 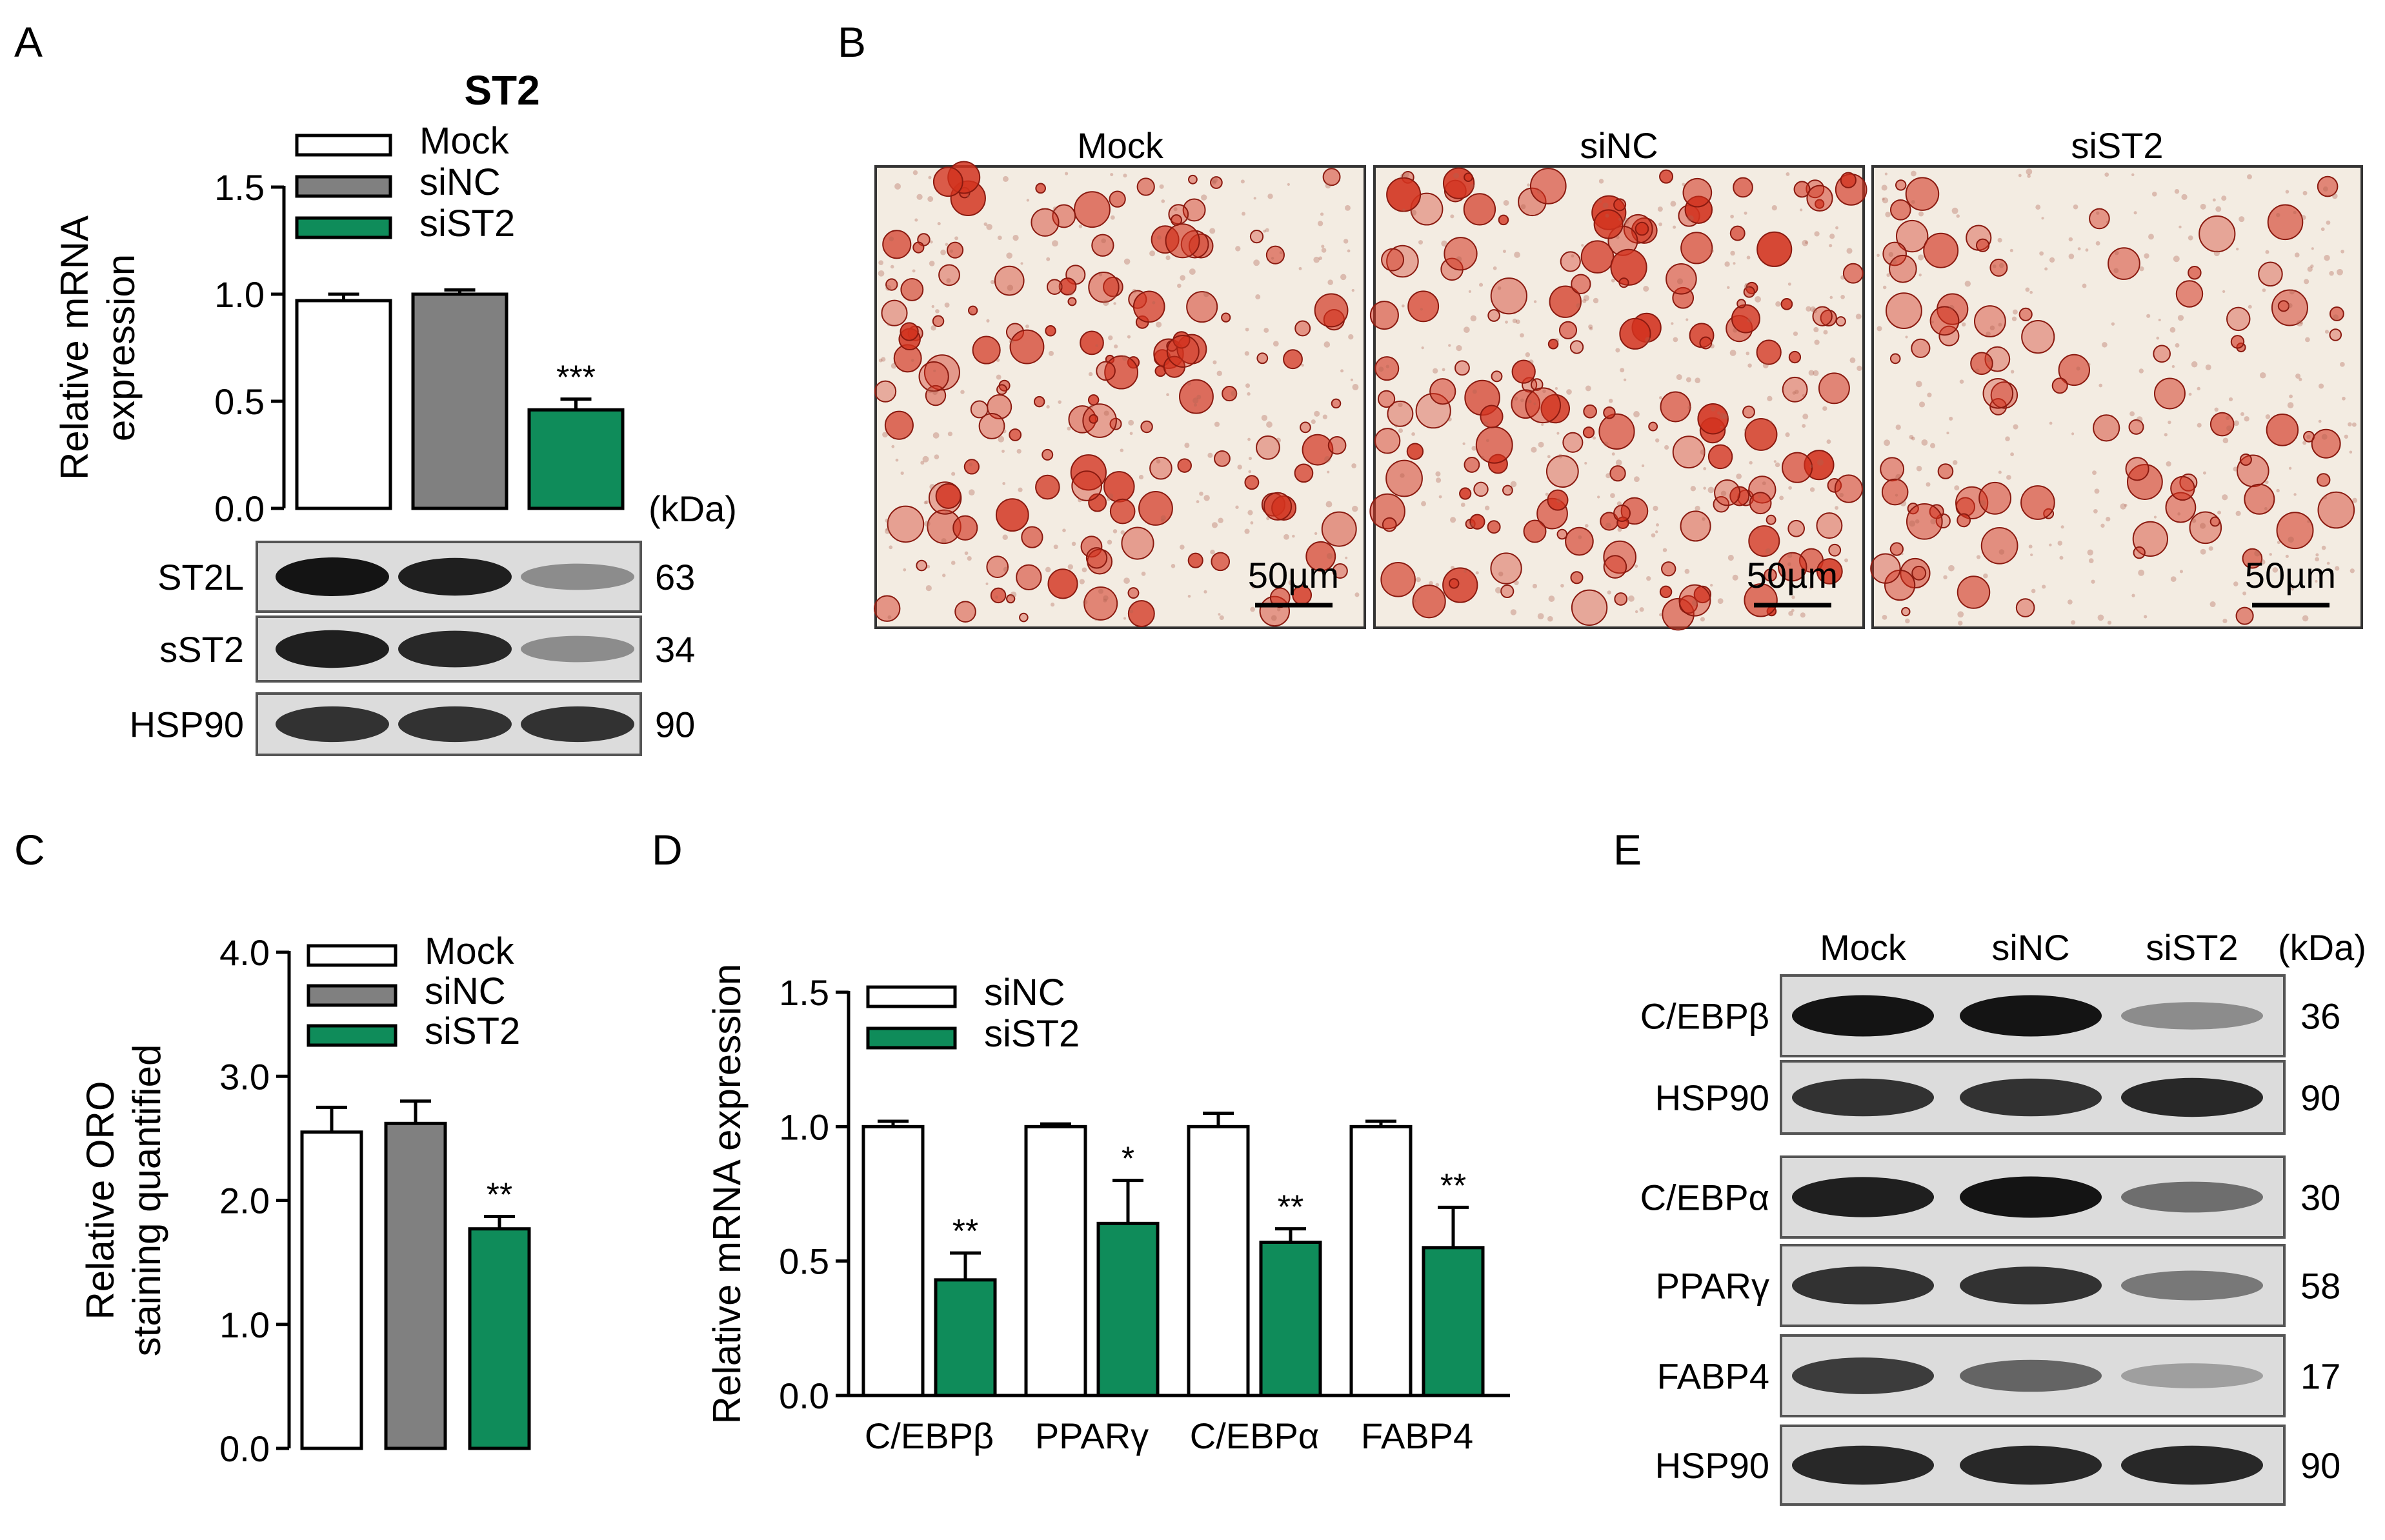 I want to click on blot-row-label: C/EBPα, so click(x=1704, y=1197).